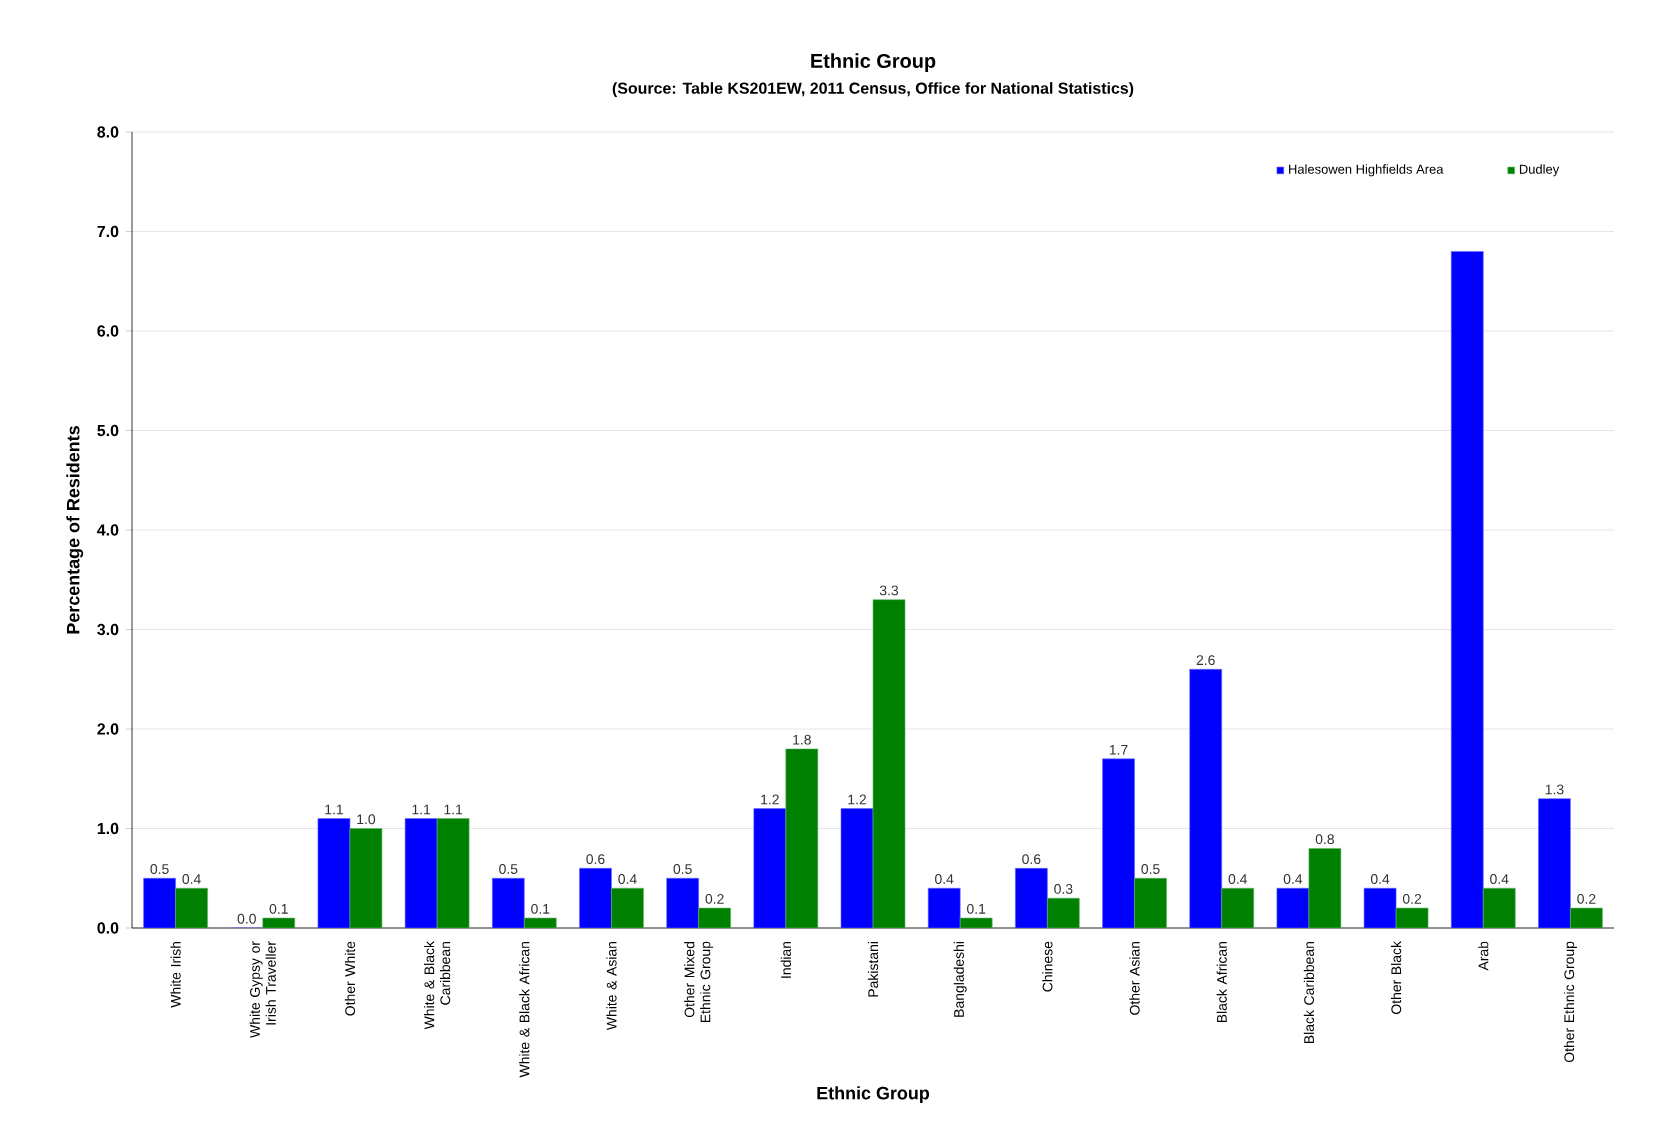 The height and width of the screenshot is (1146, 1678). I want to click on y-axis-title: Percentage of Residents, so click(75, 530).